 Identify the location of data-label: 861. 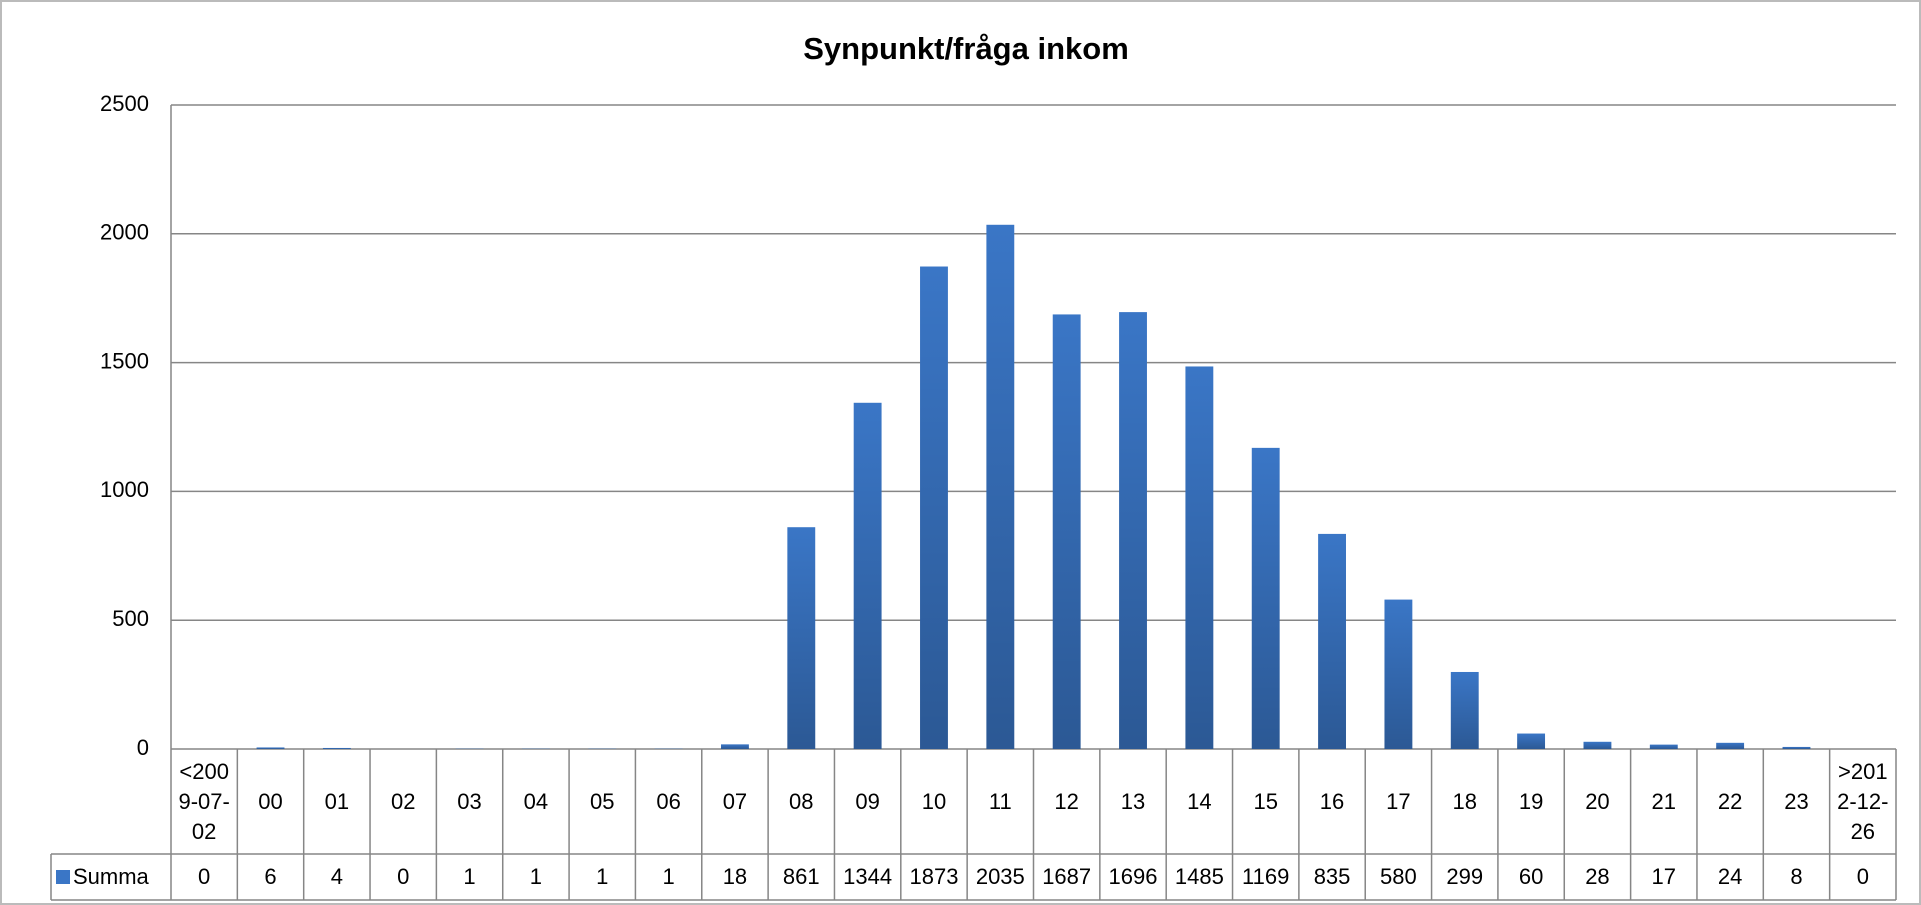
(801, 876).